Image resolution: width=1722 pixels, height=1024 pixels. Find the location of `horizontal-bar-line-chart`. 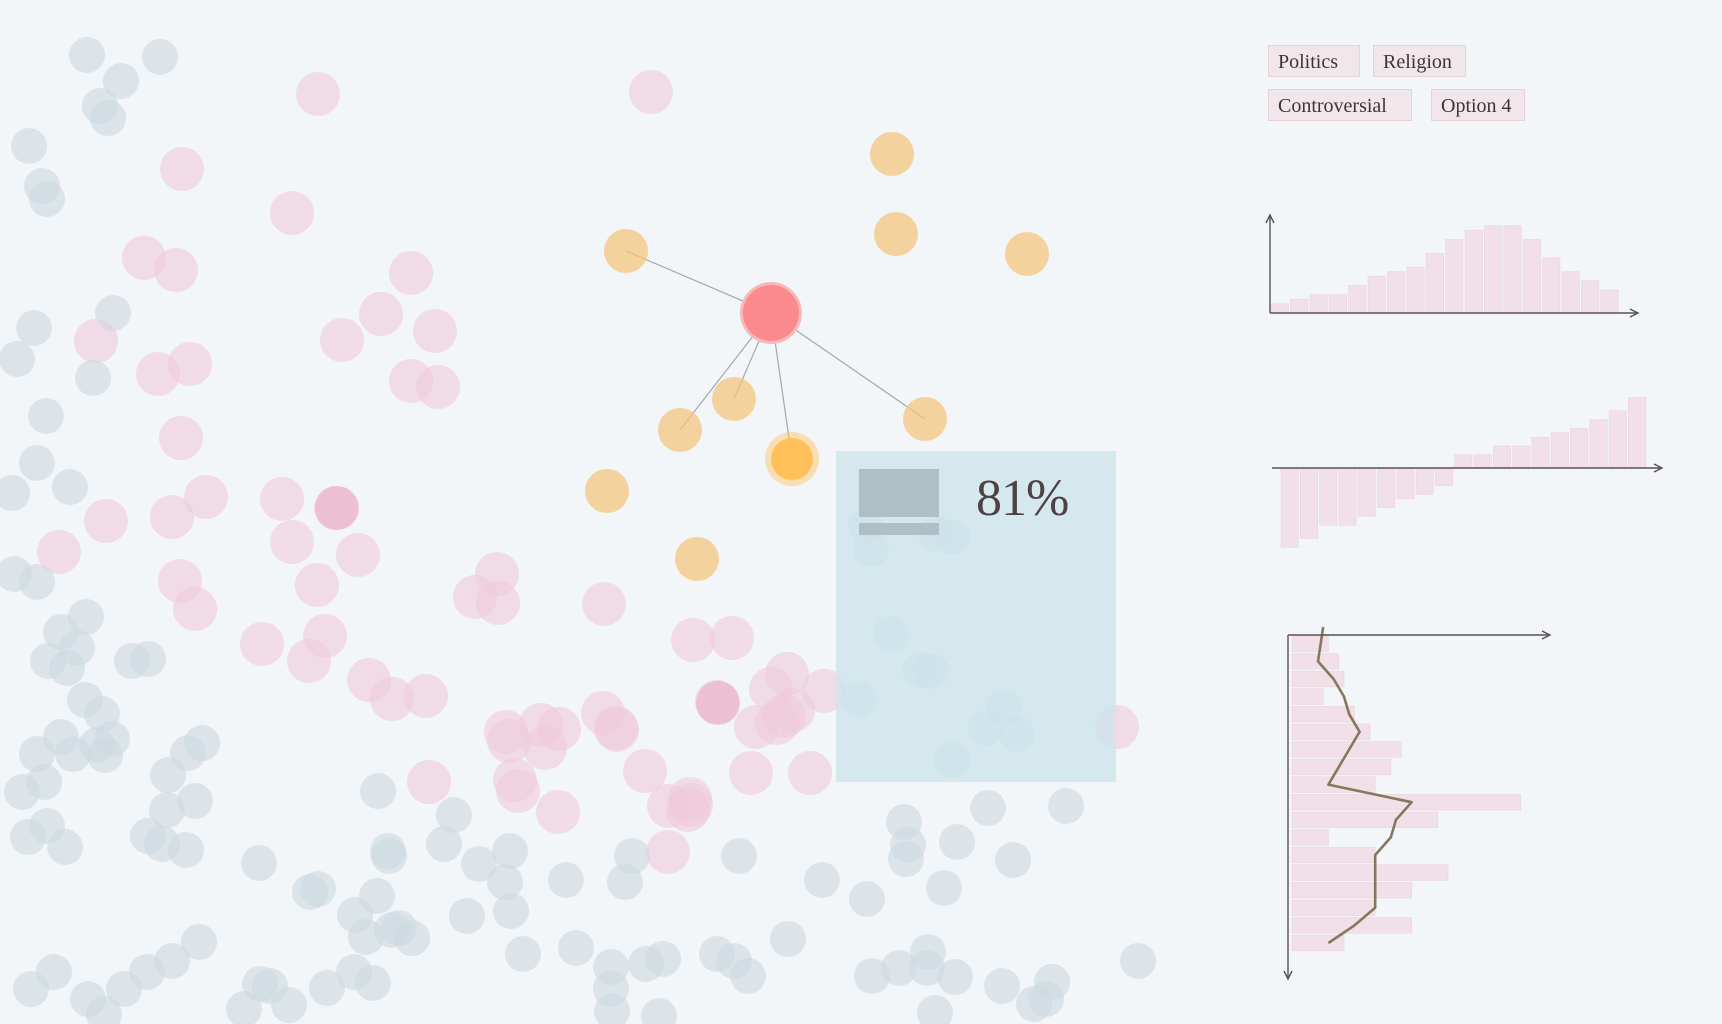

horizontal-bar-line-chart is located at coordinates (1417, 803).